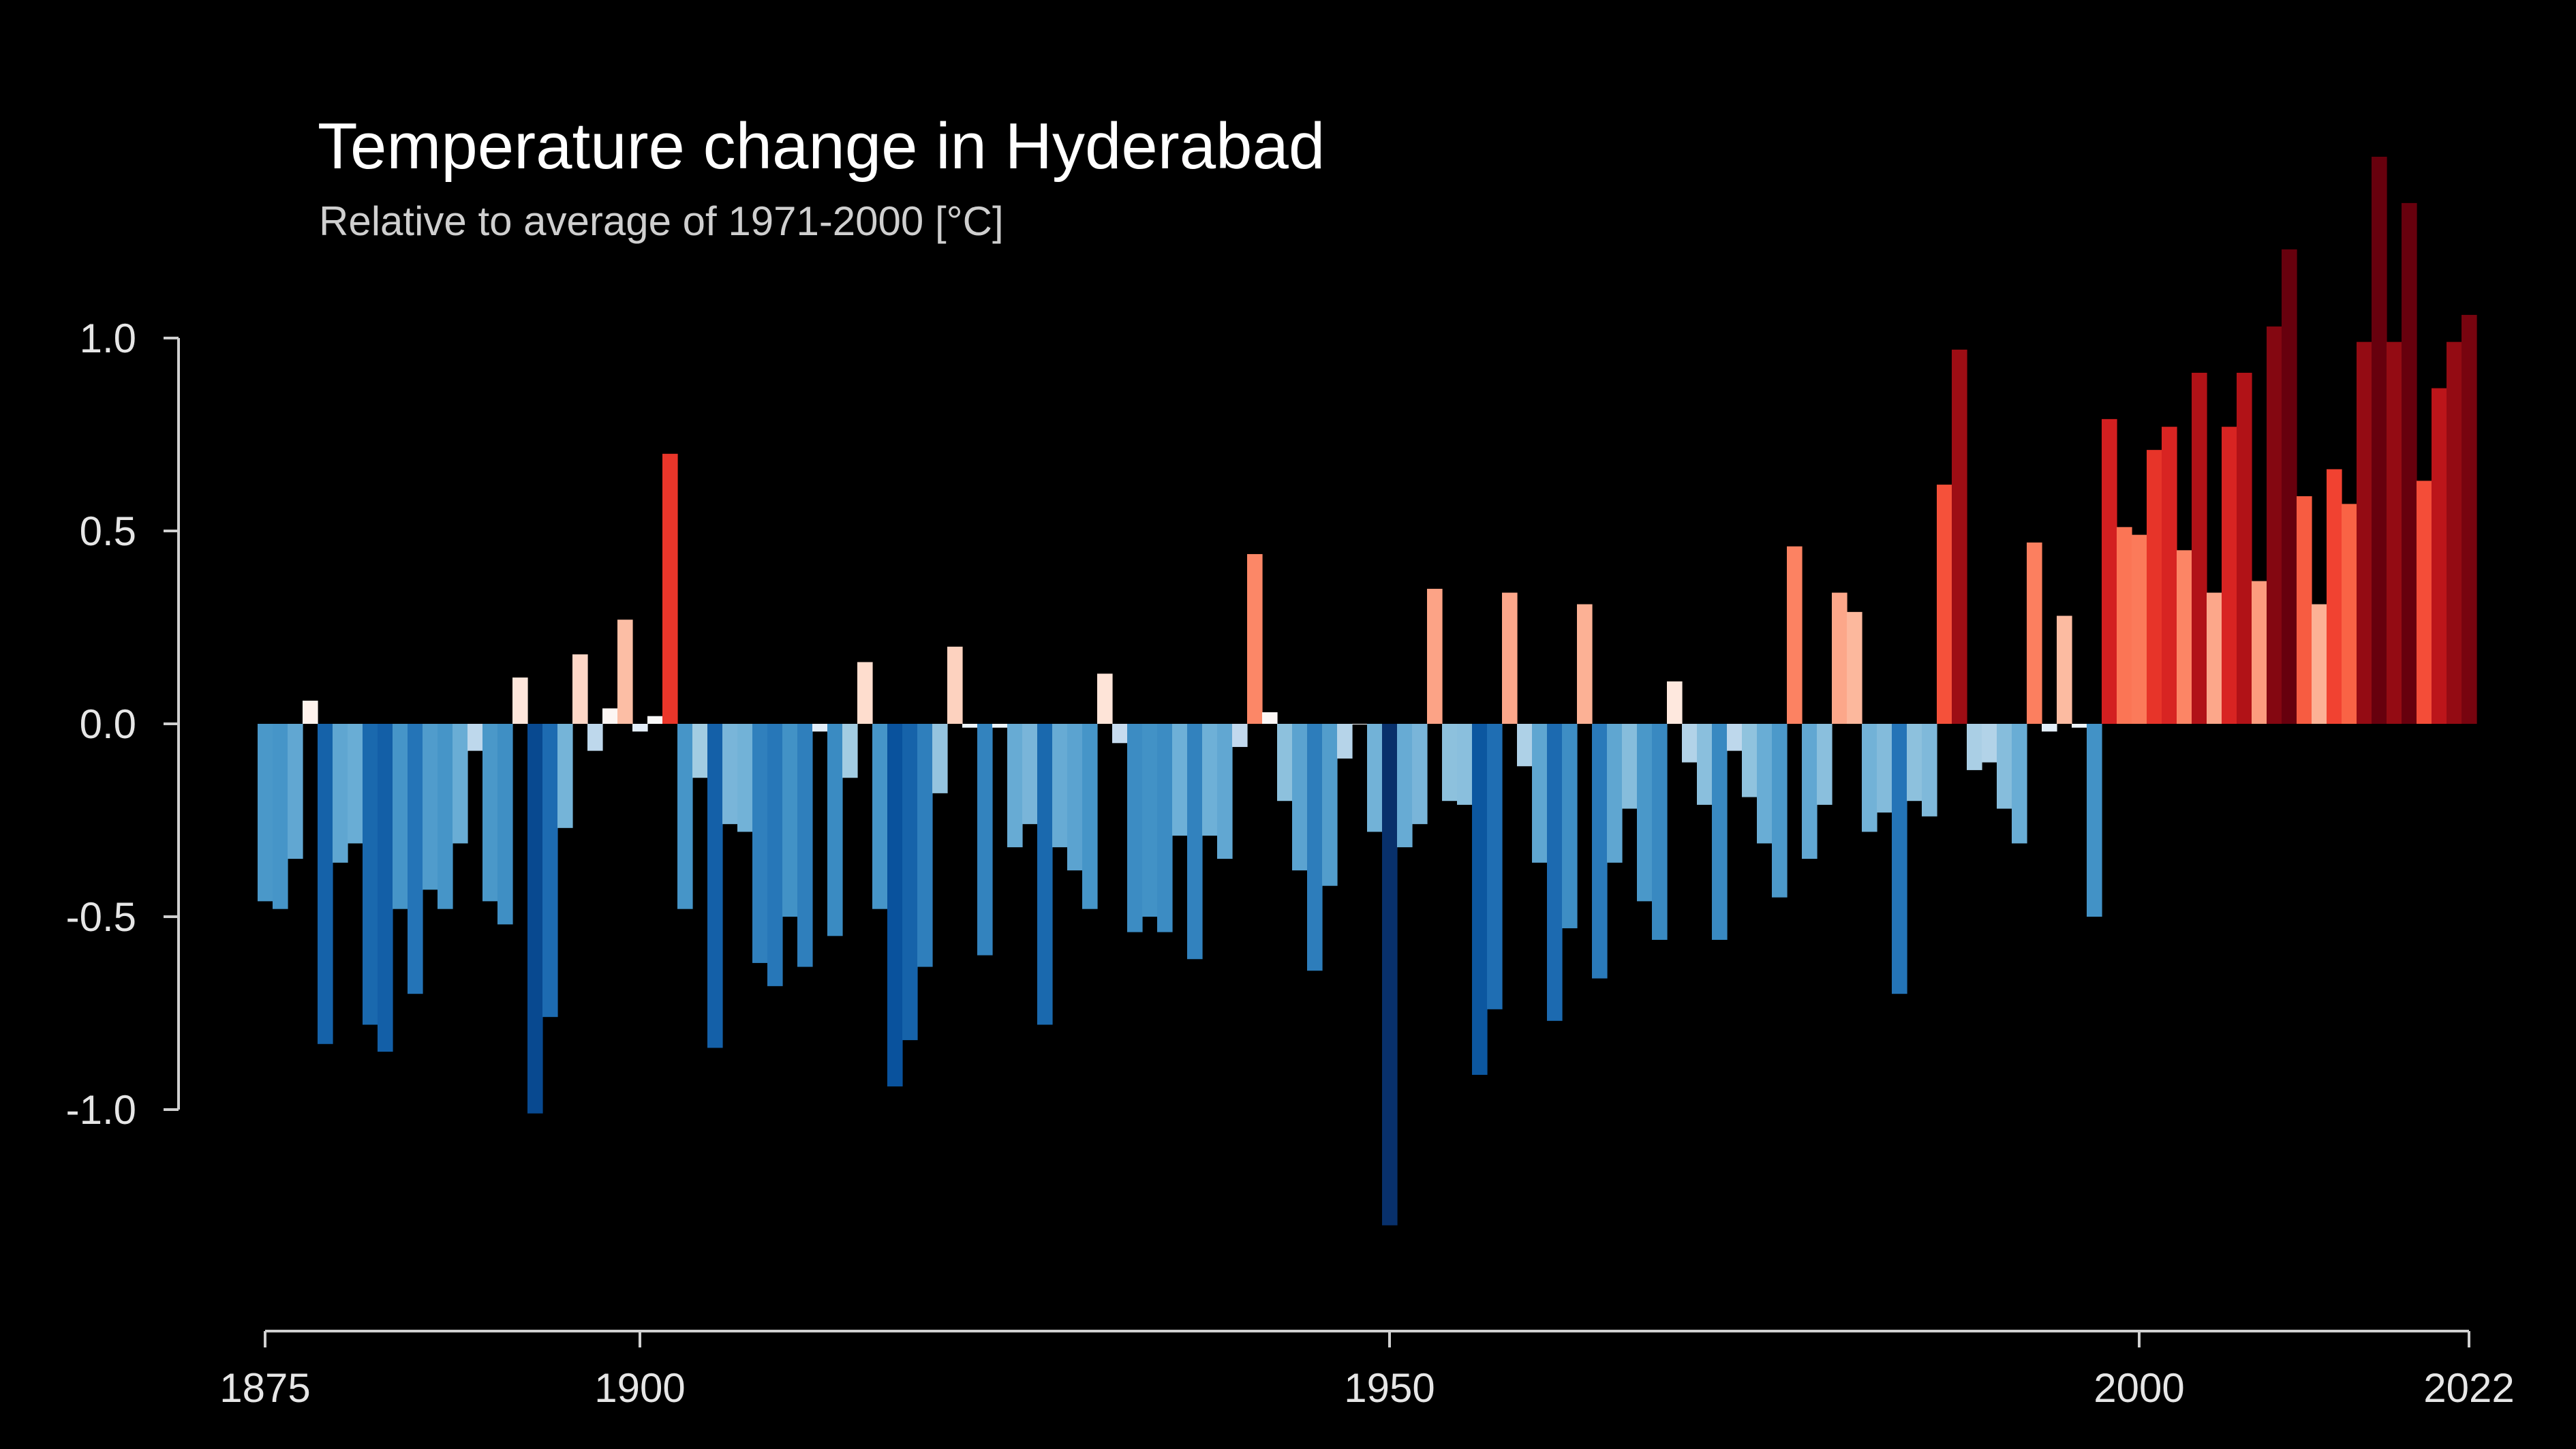  Describe the element at coordinates (985, 840) in the screenshot. I see `bar-1923` at that location.